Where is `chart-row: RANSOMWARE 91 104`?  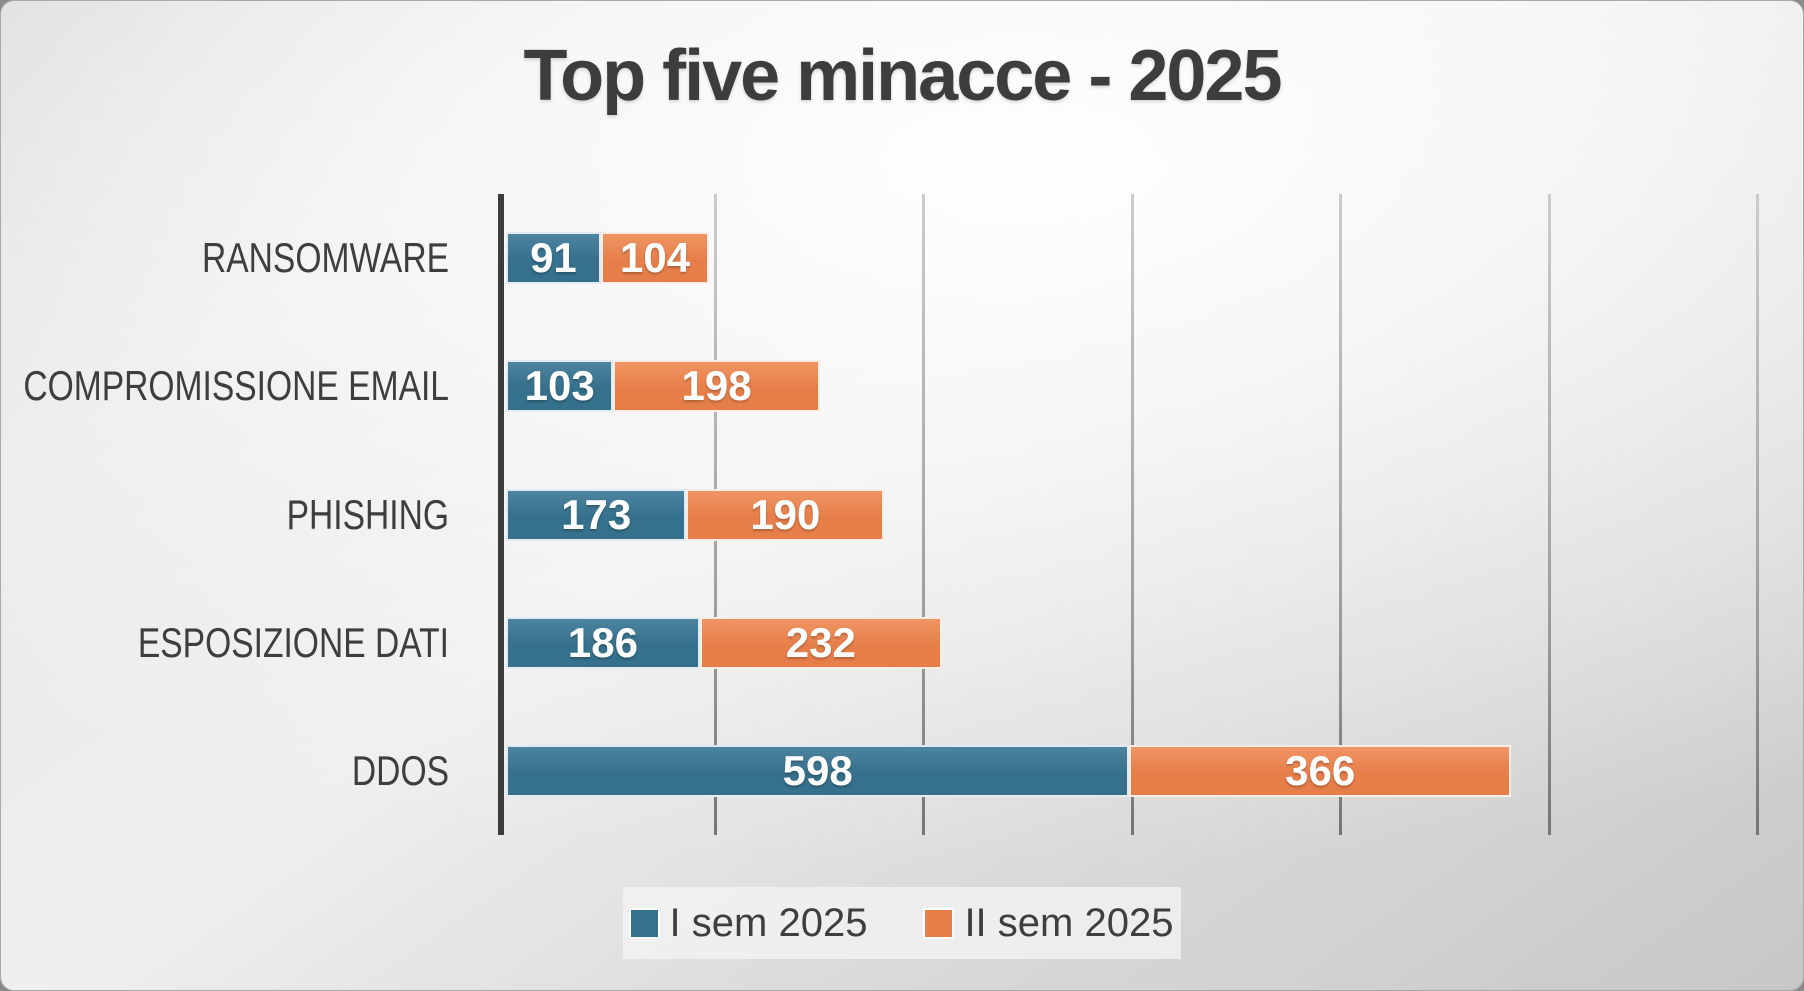 chart-row: RANSOMWARE 91 104 is located at coordinates (902, 258).